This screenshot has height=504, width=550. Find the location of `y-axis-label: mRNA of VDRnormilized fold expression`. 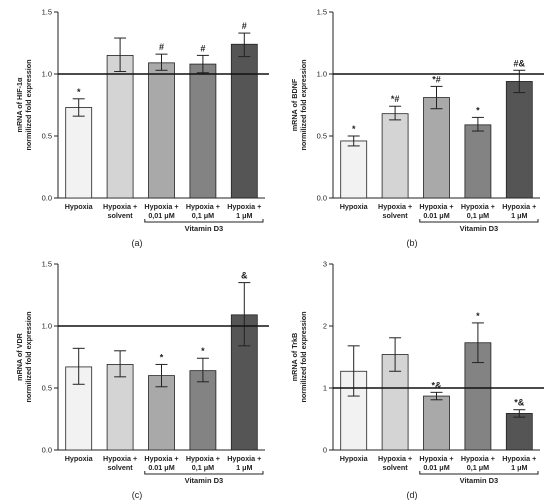

y-axis-label: mRNA of VDRnormilized fold expression is located at coordinates (24, 356).